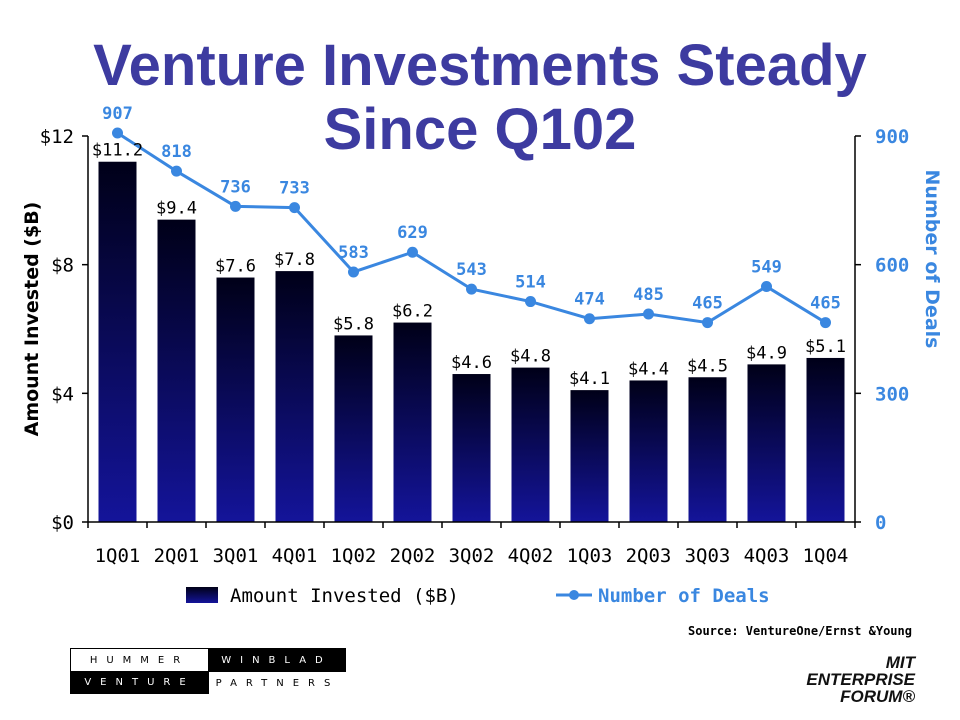  I want to click on deal-value-label: 629, so click(412, 233).